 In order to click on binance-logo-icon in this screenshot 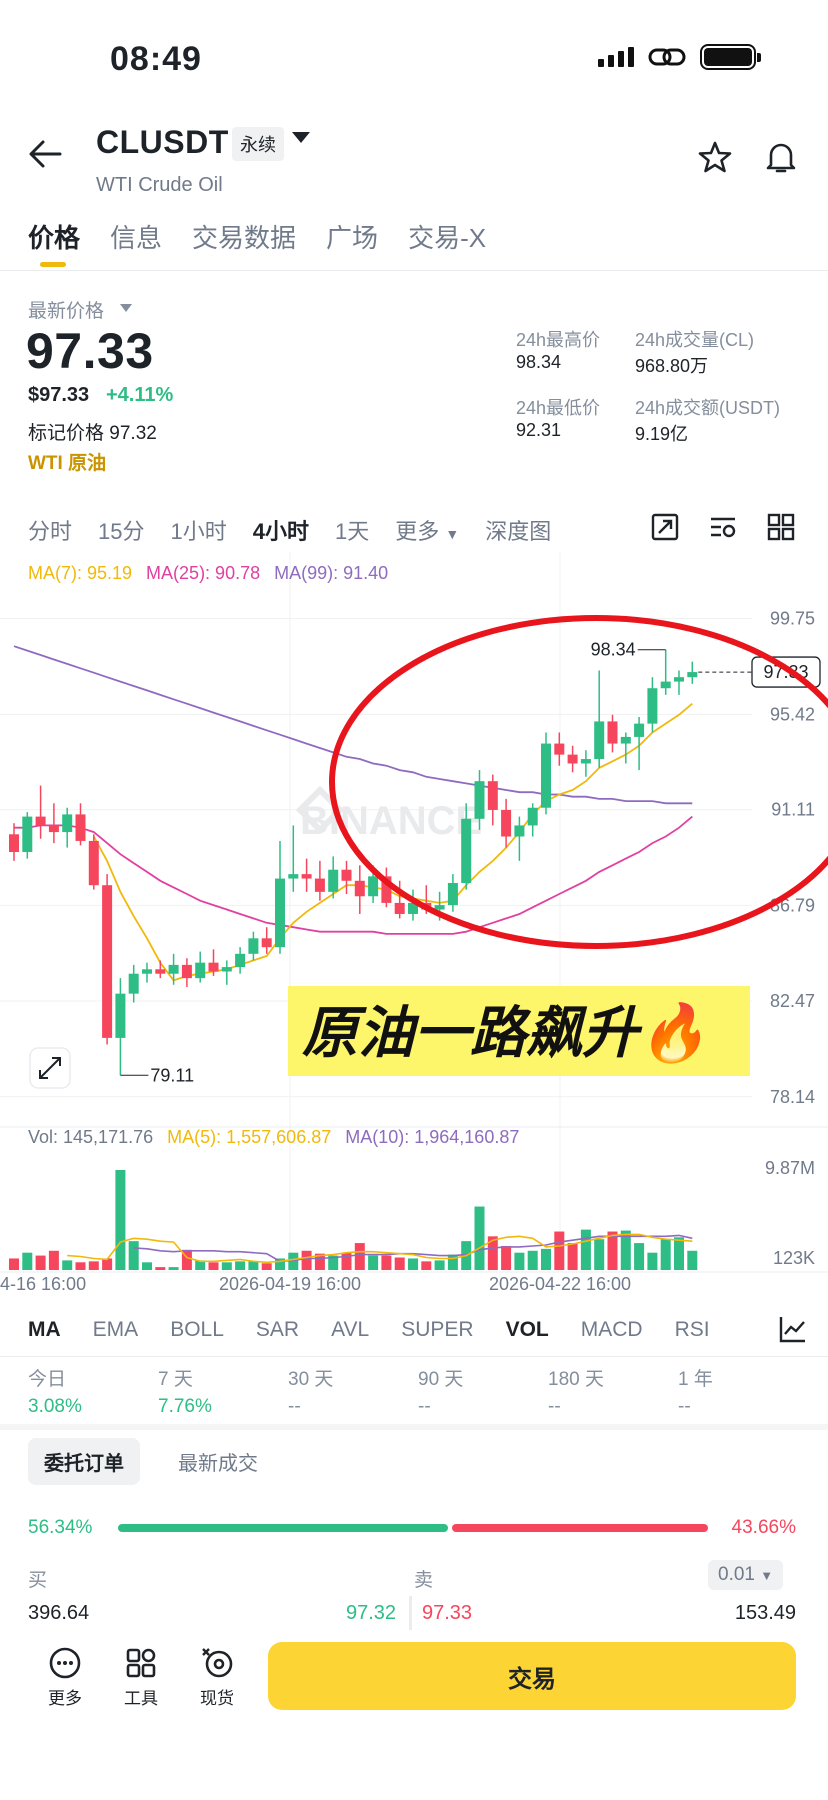, I will do `click(320, 810)`.